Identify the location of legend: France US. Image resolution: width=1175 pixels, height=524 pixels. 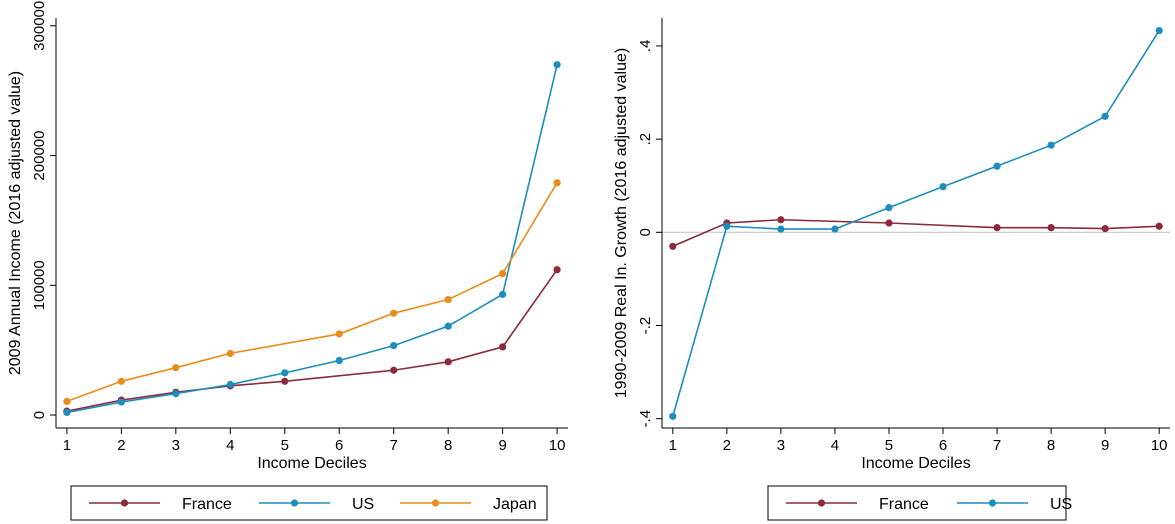
(919, 503).